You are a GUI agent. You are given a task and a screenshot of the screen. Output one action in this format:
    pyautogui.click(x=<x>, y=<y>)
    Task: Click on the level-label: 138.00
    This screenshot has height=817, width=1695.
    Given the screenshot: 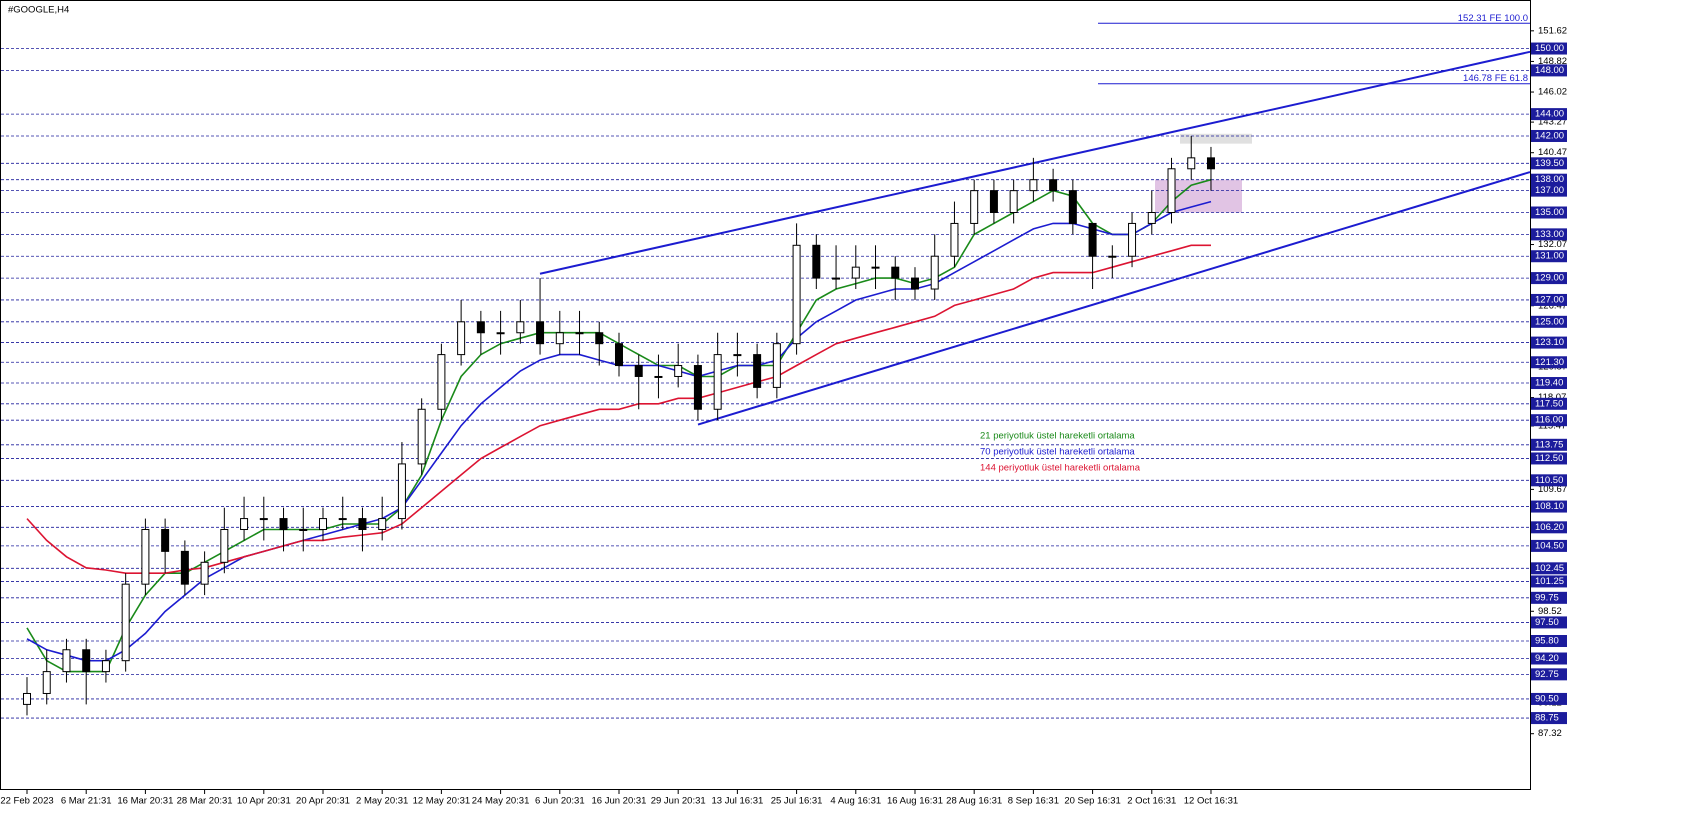 What is the action you would take?
    pyautogui.click(x=1549, y=179)
    